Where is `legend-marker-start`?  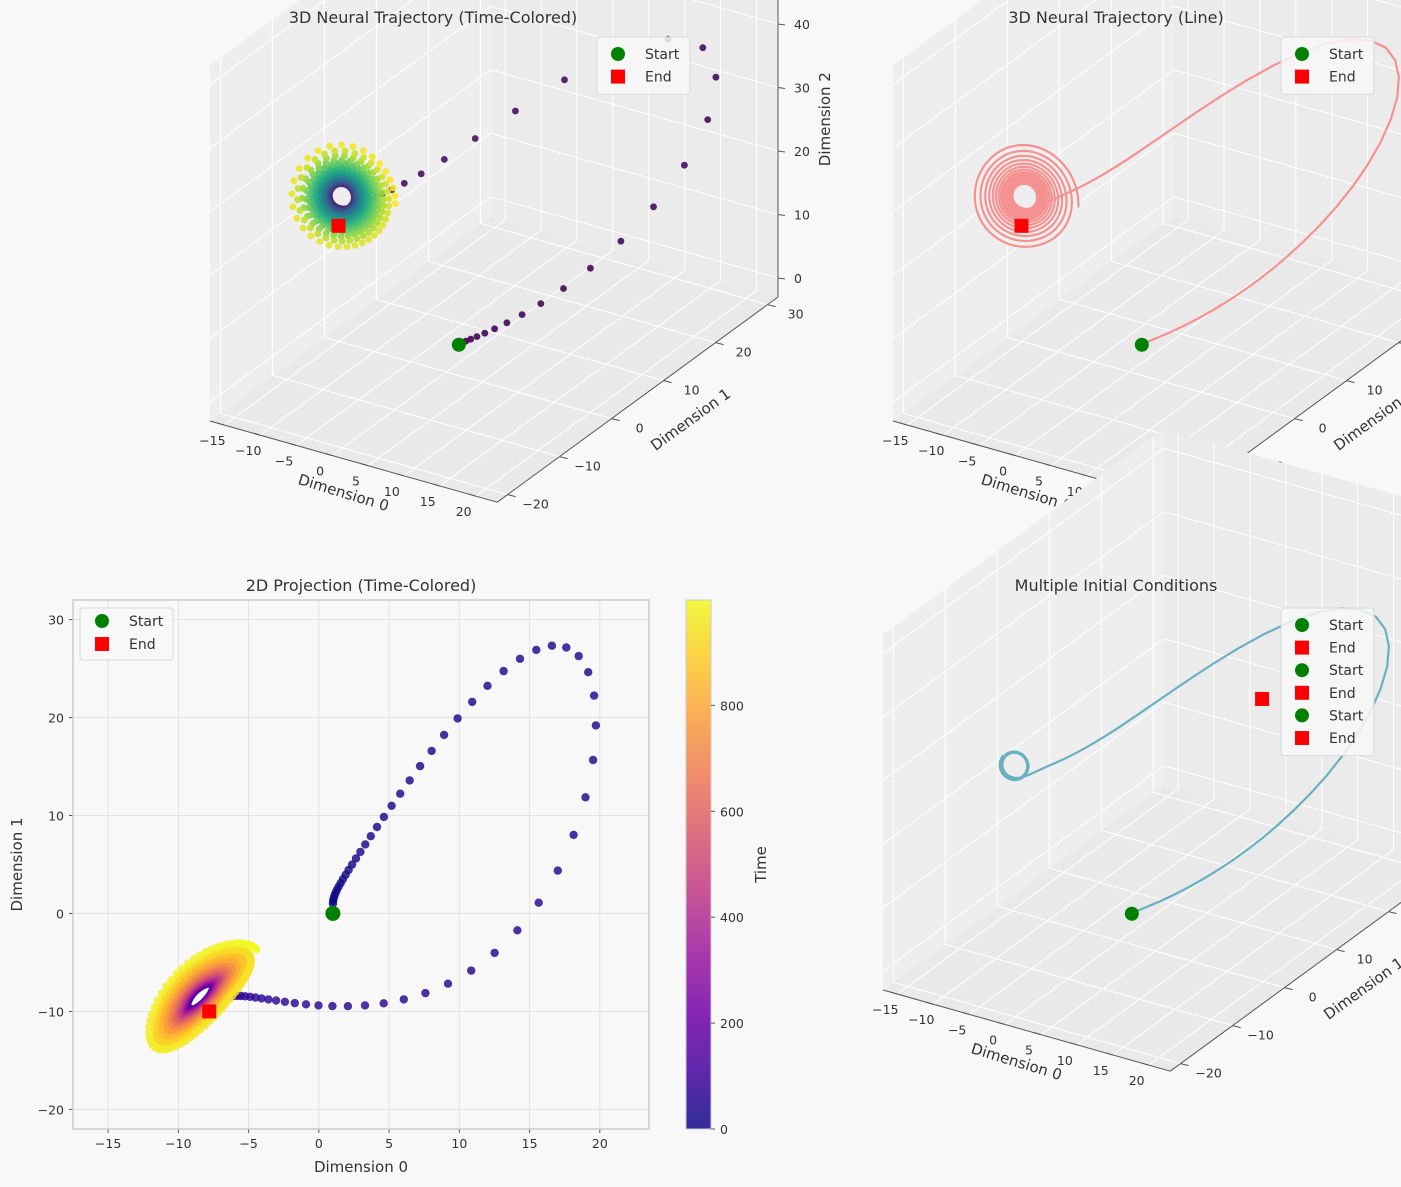
legend-marker-start is located at coordinates (618, 54).